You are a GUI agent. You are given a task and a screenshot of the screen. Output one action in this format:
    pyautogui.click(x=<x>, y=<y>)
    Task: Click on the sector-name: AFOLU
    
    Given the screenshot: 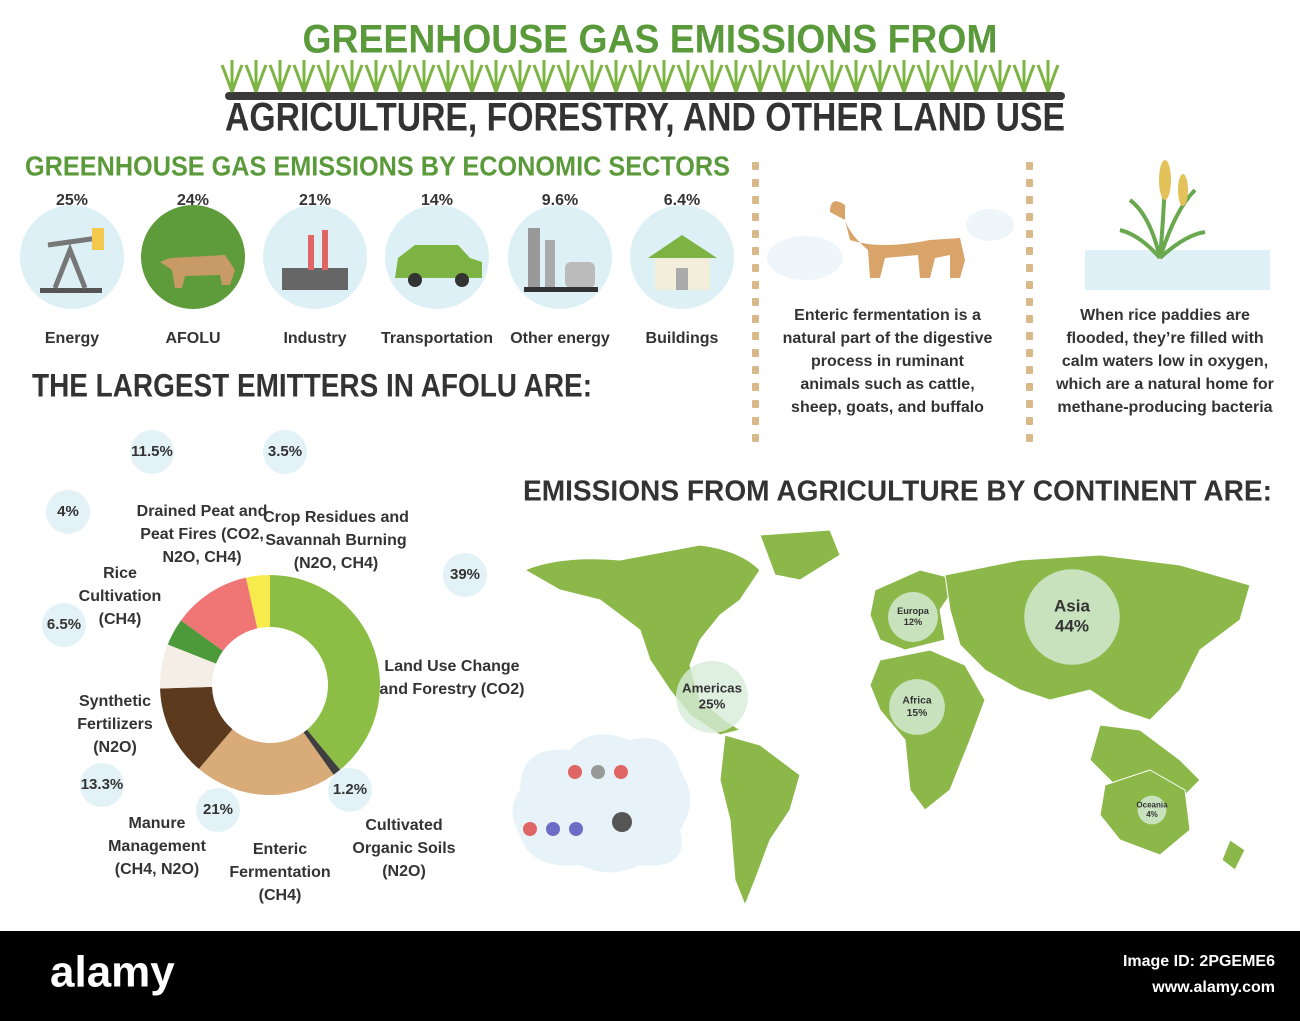 What is the action you would take?
    pyautogui.click(x=192, y=338)
    